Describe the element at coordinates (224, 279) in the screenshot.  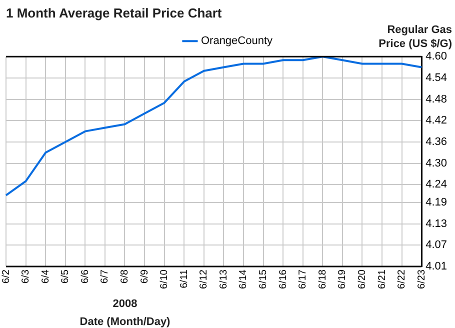
I see `x-tick-label: 6/13` at that location.